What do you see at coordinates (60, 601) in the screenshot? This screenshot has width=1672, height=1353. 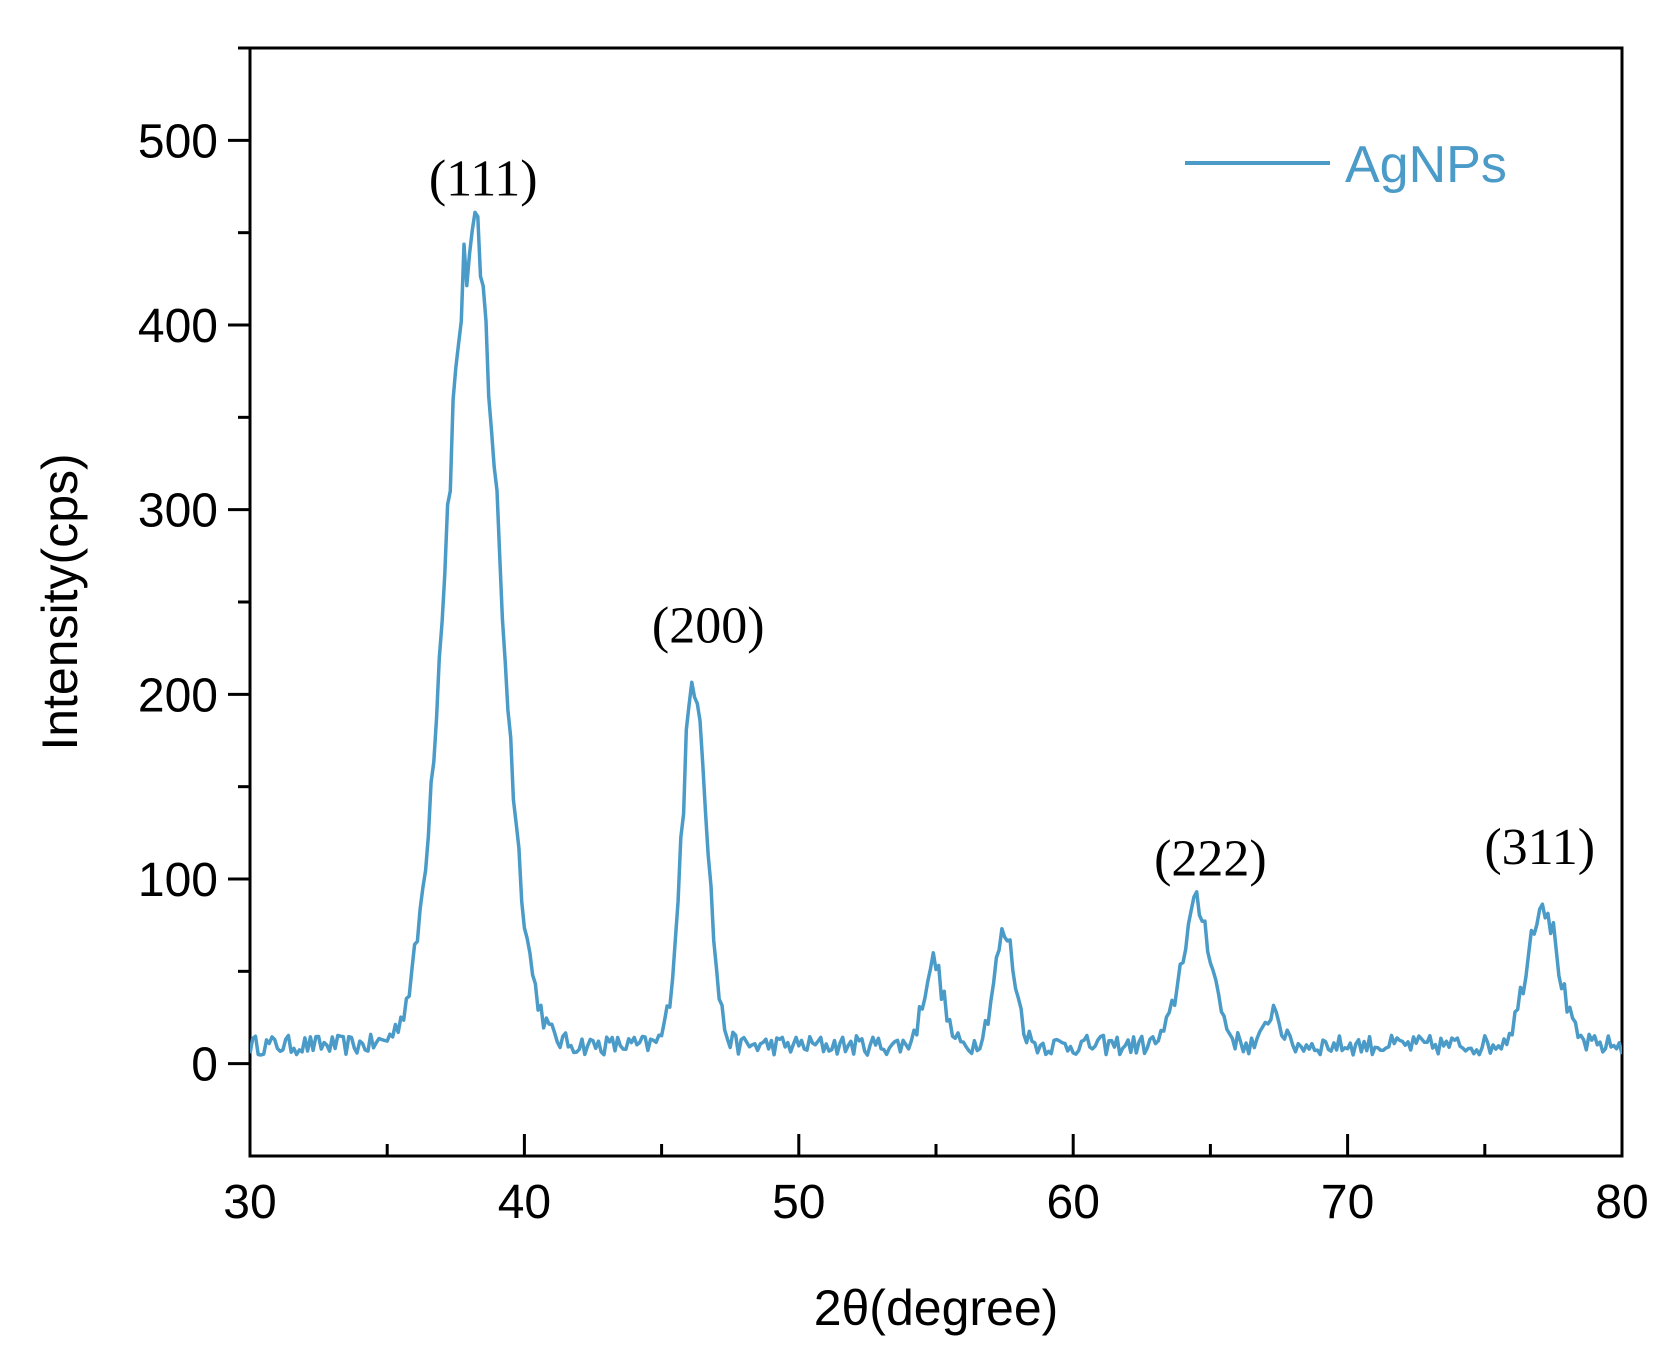 I see `y-axis-title: Intensity(cps)` at bounding box center [60, 601].